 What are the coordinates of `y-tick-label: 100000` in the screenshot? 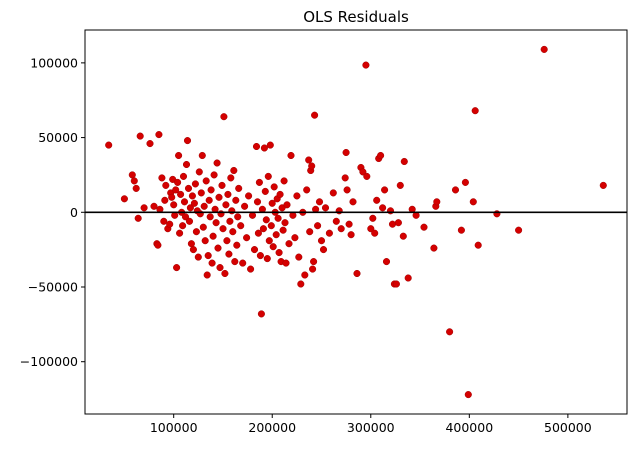 It's located at (54, 62).